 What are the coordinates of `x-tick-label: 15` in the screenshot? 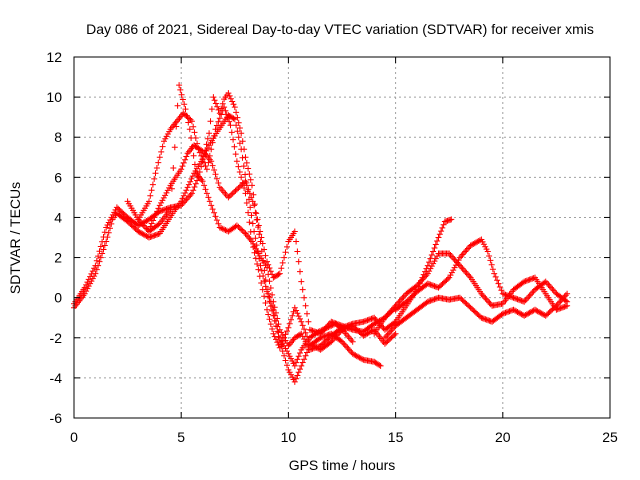 It's located at (396, 437).